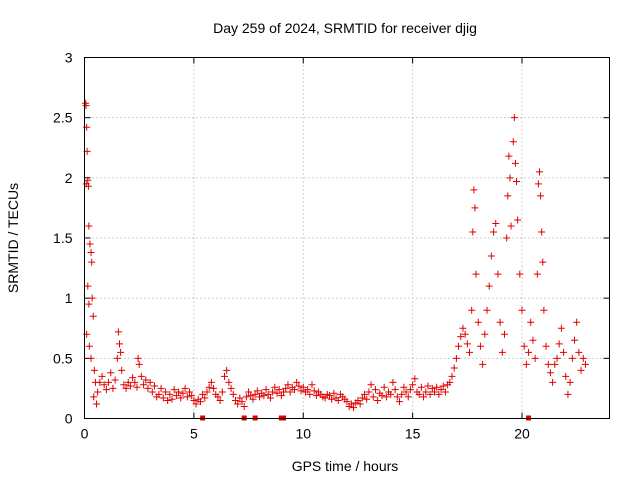 This screenshot has width=640, height=480. What do you see at coordinates (345, 466) in the screenshot?
I see `x-axis-label: GPS time / hours` at bounding box center [345, 466].